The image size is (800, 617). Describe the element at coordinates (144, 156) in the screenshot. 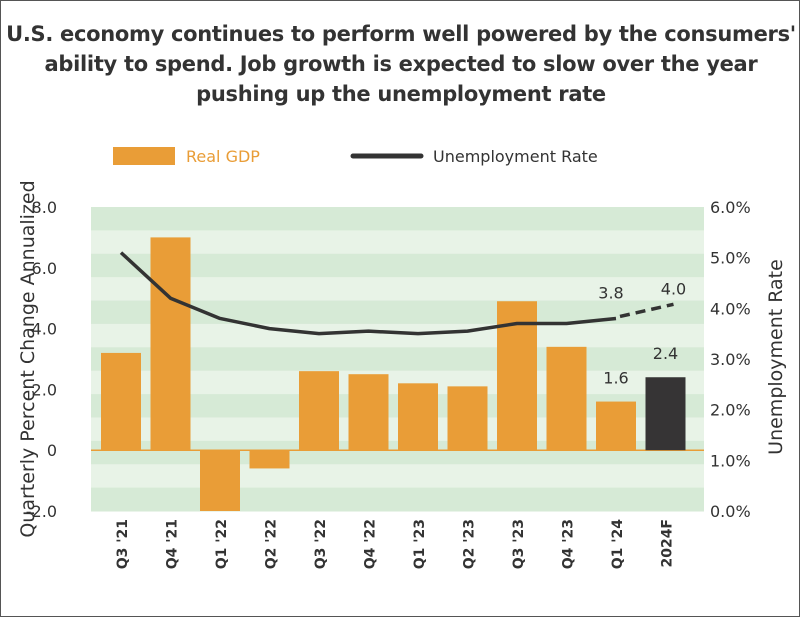

I see `legend-gdp-swatch` at that location.